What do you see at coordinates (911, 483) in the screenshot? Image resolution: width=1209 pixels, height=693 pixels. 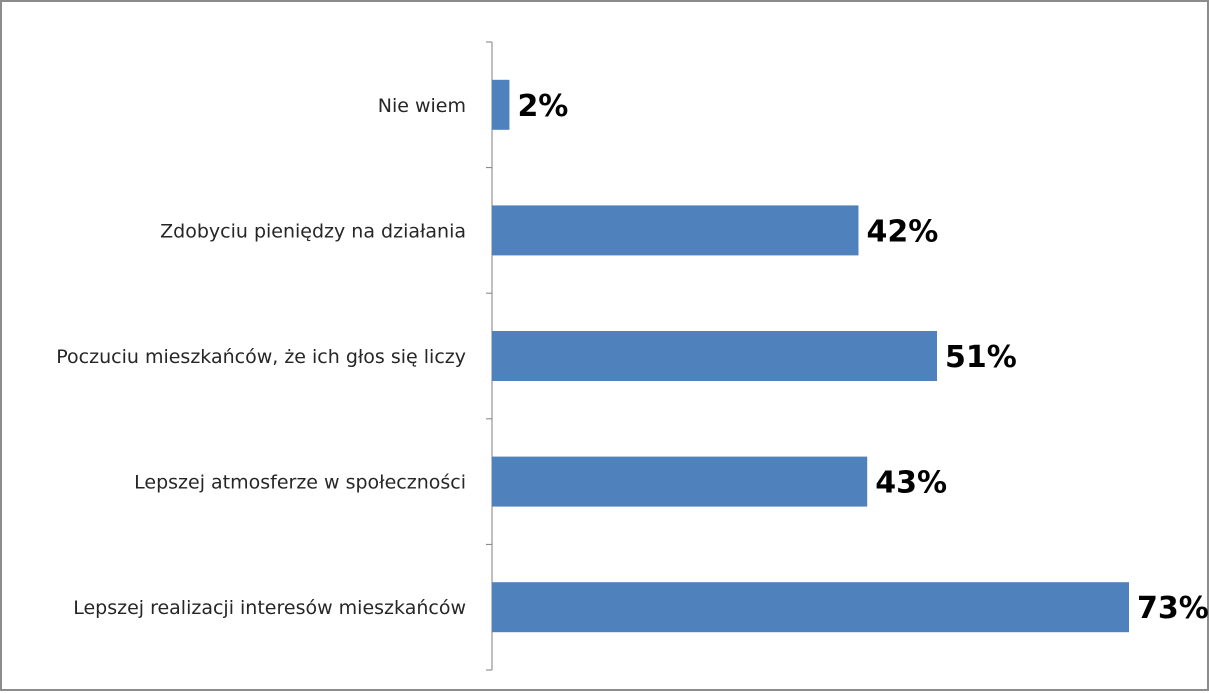 I see `data-label: 43%` at bounding box center [911, 483].